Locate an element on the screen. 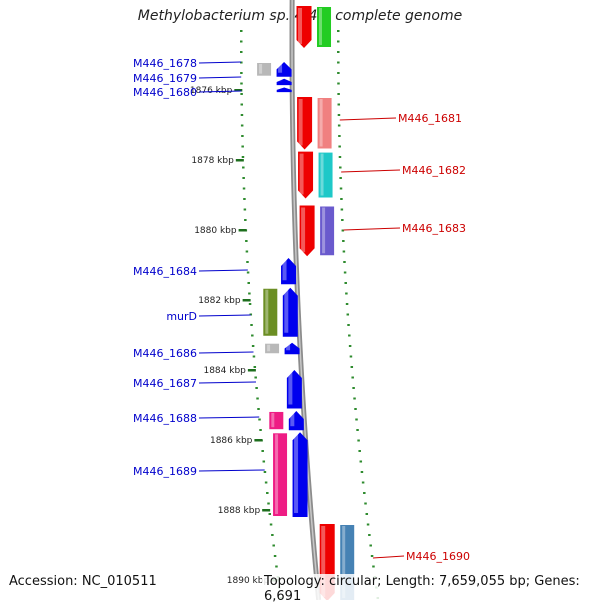 Image resolution: width=600 pixels, height=604 pixels. scale-tick-label: 1884 kbp is located at coordinates (224, 371).